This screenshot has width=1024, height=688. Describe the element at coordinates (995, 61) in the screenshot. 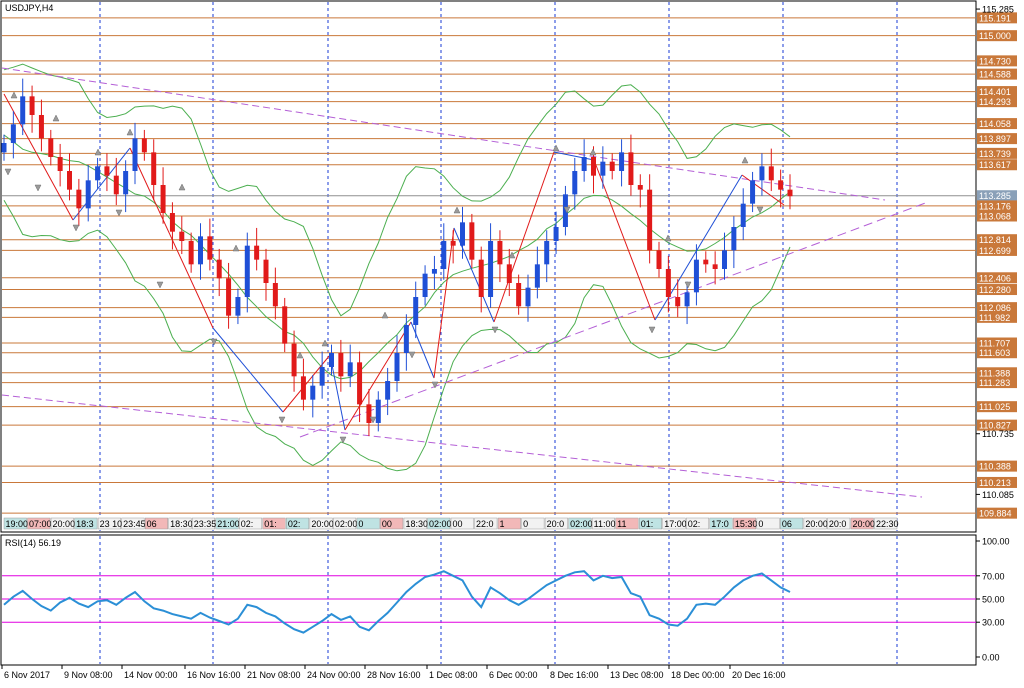

I see `price-tag-label: 114.730` at that location.